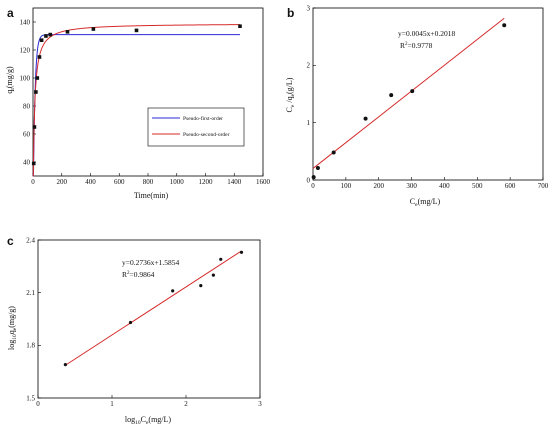 The image size is (550, 429). What do you see at coordinates (10, 241) in the screenshot?
I see `panel-c-letter: c` at bounding box center [10, 241].